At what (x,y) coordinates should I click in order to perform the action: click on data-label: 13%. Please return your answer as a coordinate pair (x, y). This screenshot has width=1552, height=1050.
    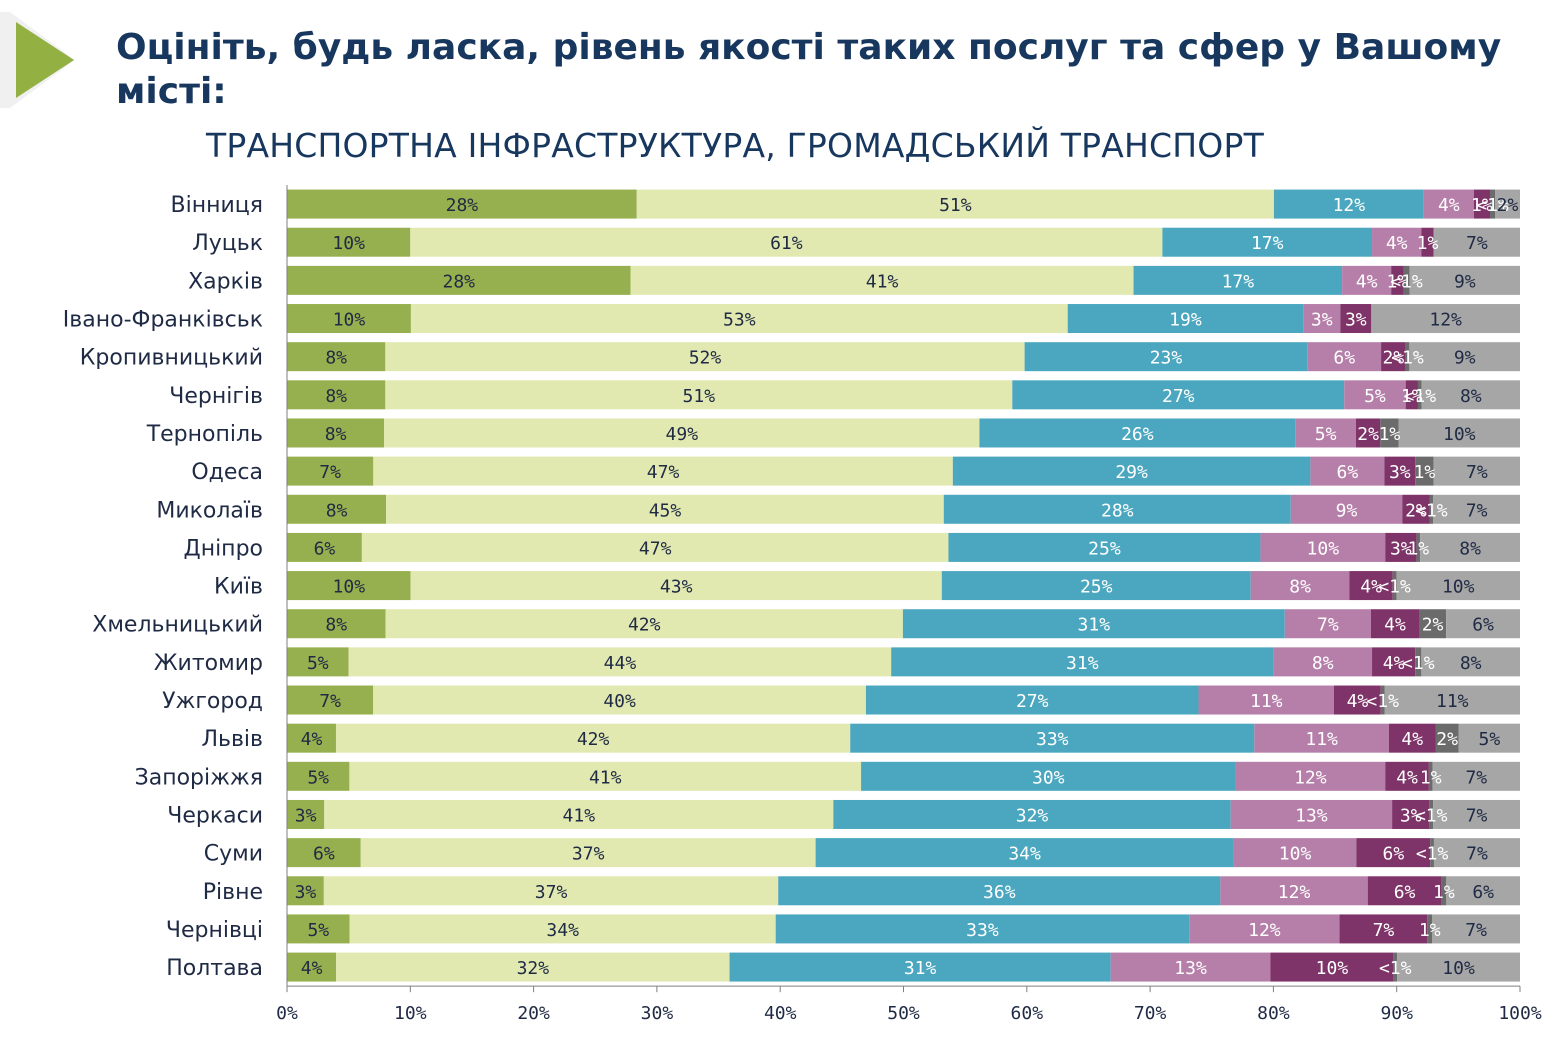
    Looking at the image, I should click on (1311, 815).